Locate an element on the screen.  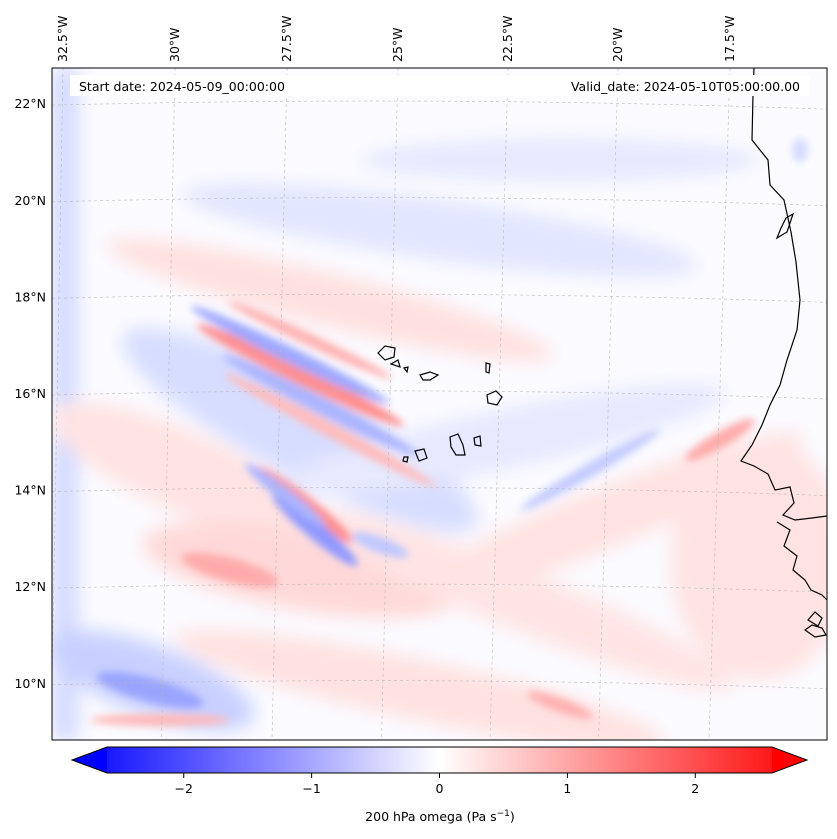
latitude-tick-label: 16°N is located at coordinates (30, 393).